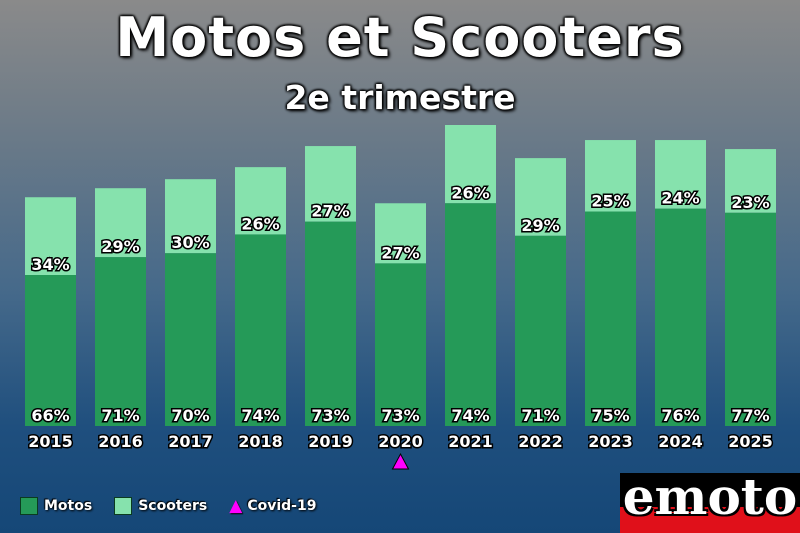 The image size is (800, 533). I want to click on bar-motos-2023, so click(610, 318).